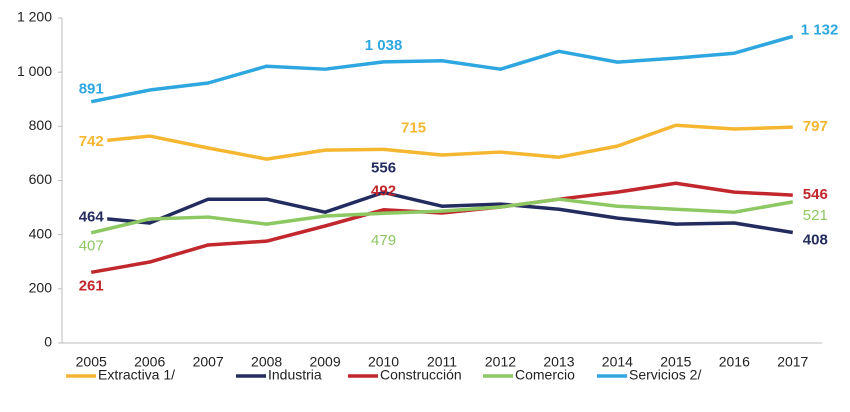  Describe the element at coordinates (815, 215) in the screenshot. I see `data-label: 521` at that location.